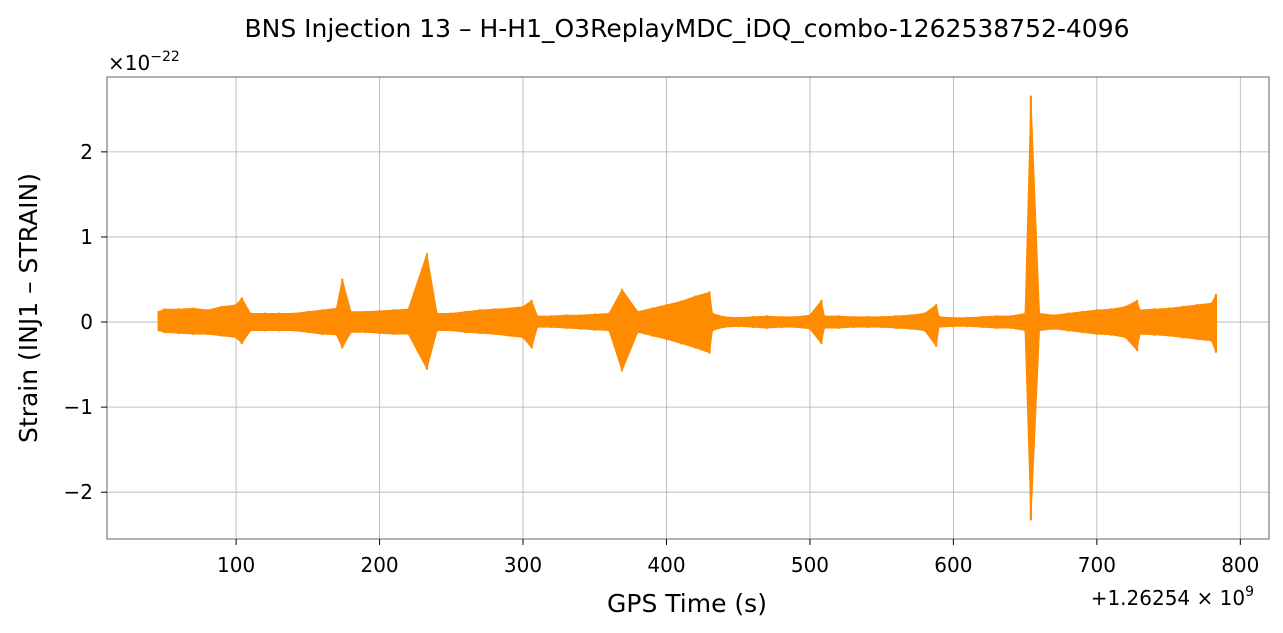 Image resolution: width=1283 pixels, height=633 pixels. What do you see at coordinates (687, 603) in the screenshot?
I see `x-axis-label: GPS Time (s)` at bounding box center [687, 603].